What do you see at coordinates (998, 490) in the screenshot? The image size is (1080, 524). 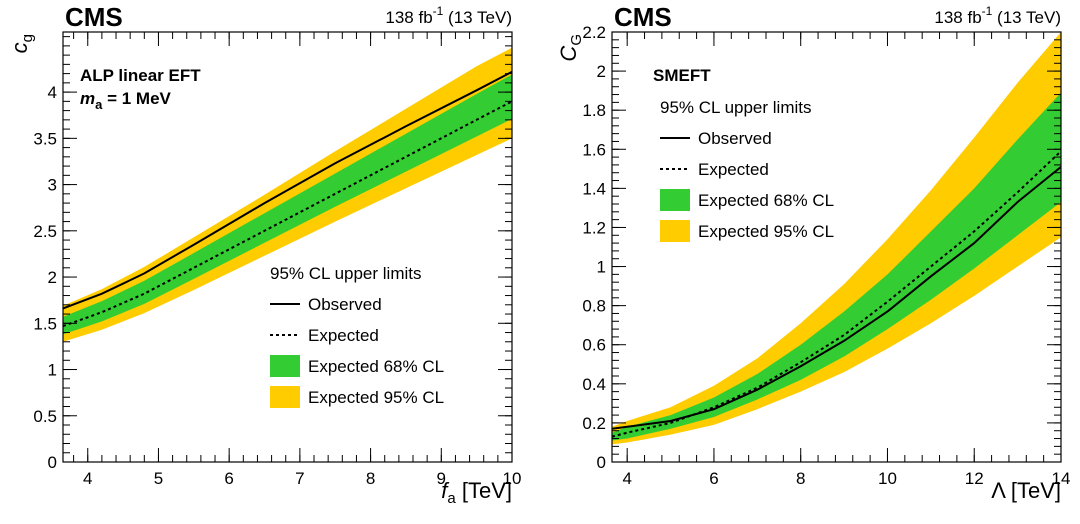 I see `x-axis-symbol: Λ` at bounding box center [998, 490].